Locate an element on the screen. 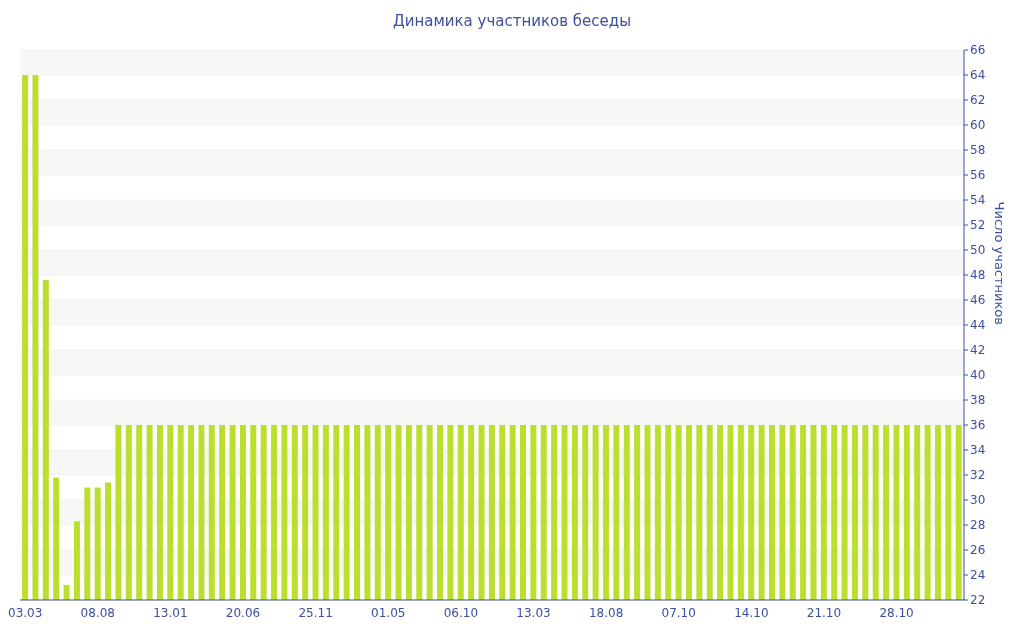 This screenshot has height=640, width=1024. y-tick-label: 40 is located at coordinates (978, 375).